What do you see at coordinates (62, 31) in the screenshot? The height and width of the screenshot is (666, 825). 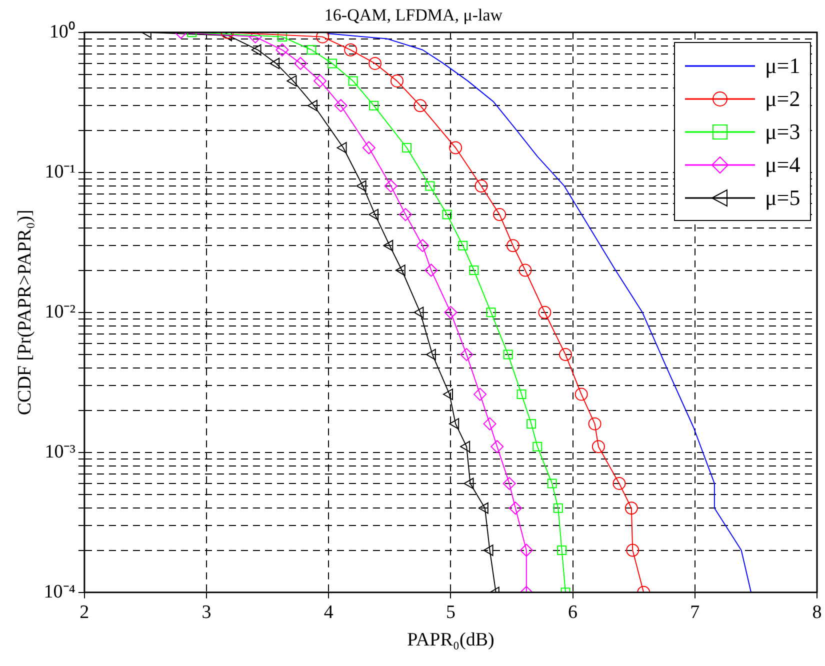 I see `y-tick-label: 10⁰` at bounding box center [62, 31].